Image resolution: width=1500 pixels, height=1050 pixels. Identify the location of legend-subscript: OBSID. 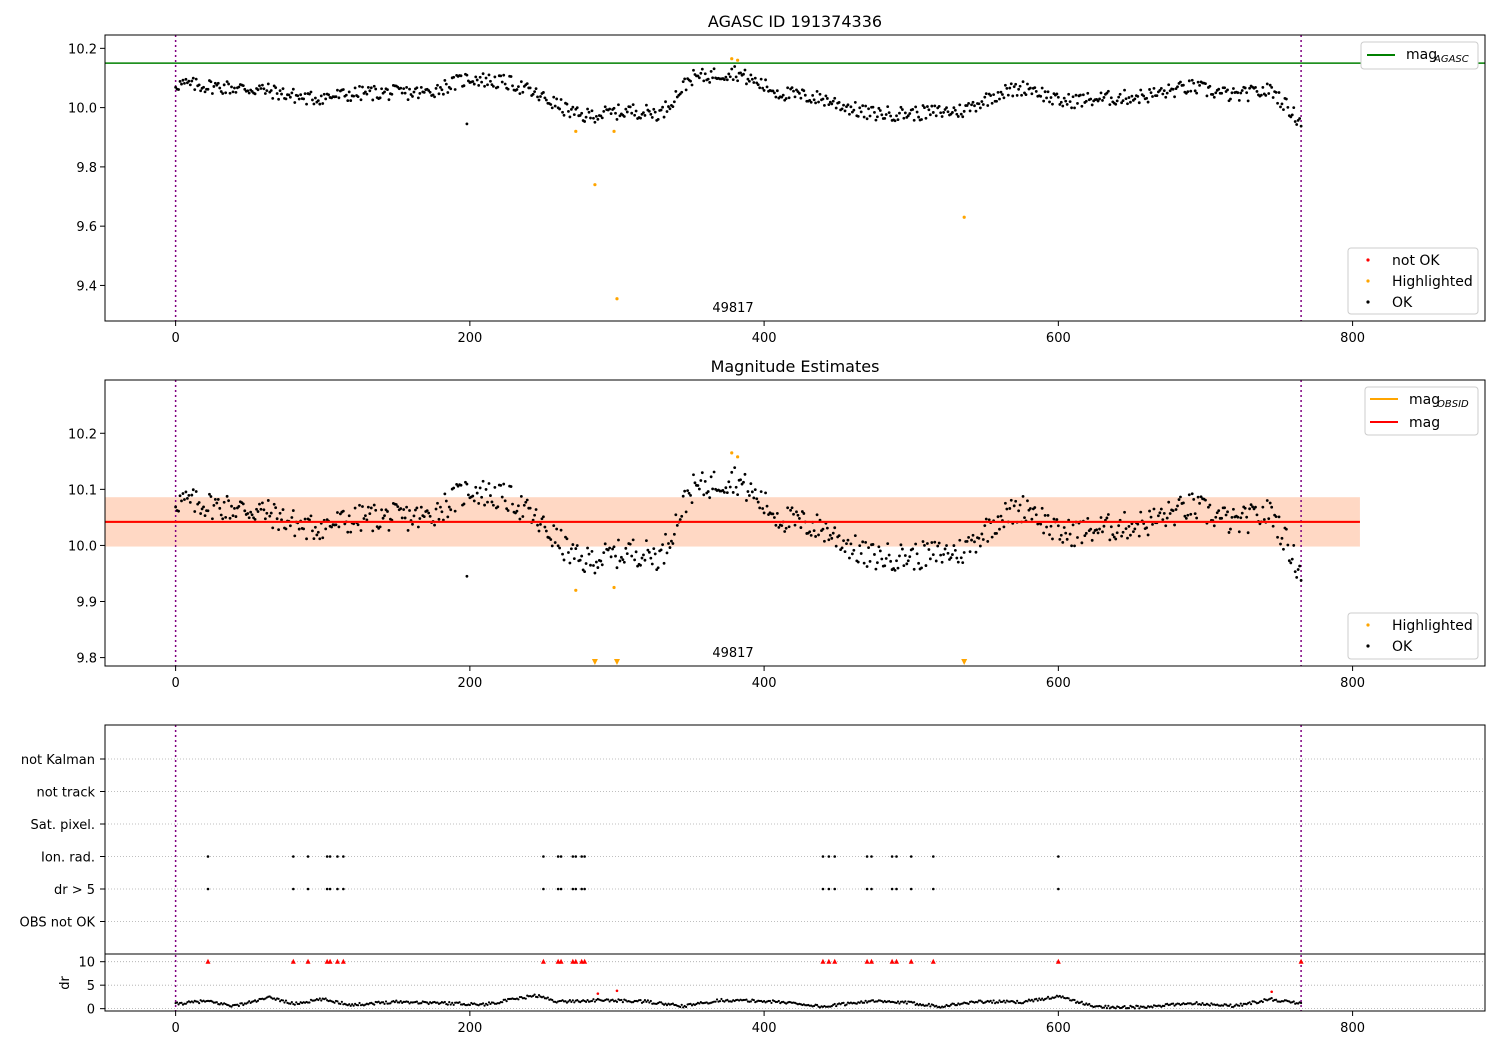
(1453, 404).